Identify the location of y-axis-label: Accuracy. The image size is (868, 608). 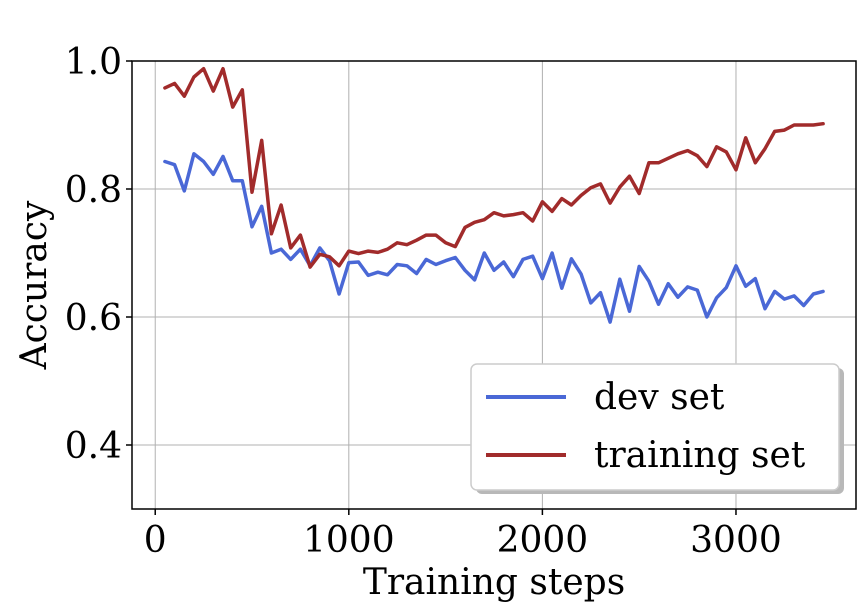
(34, 285).